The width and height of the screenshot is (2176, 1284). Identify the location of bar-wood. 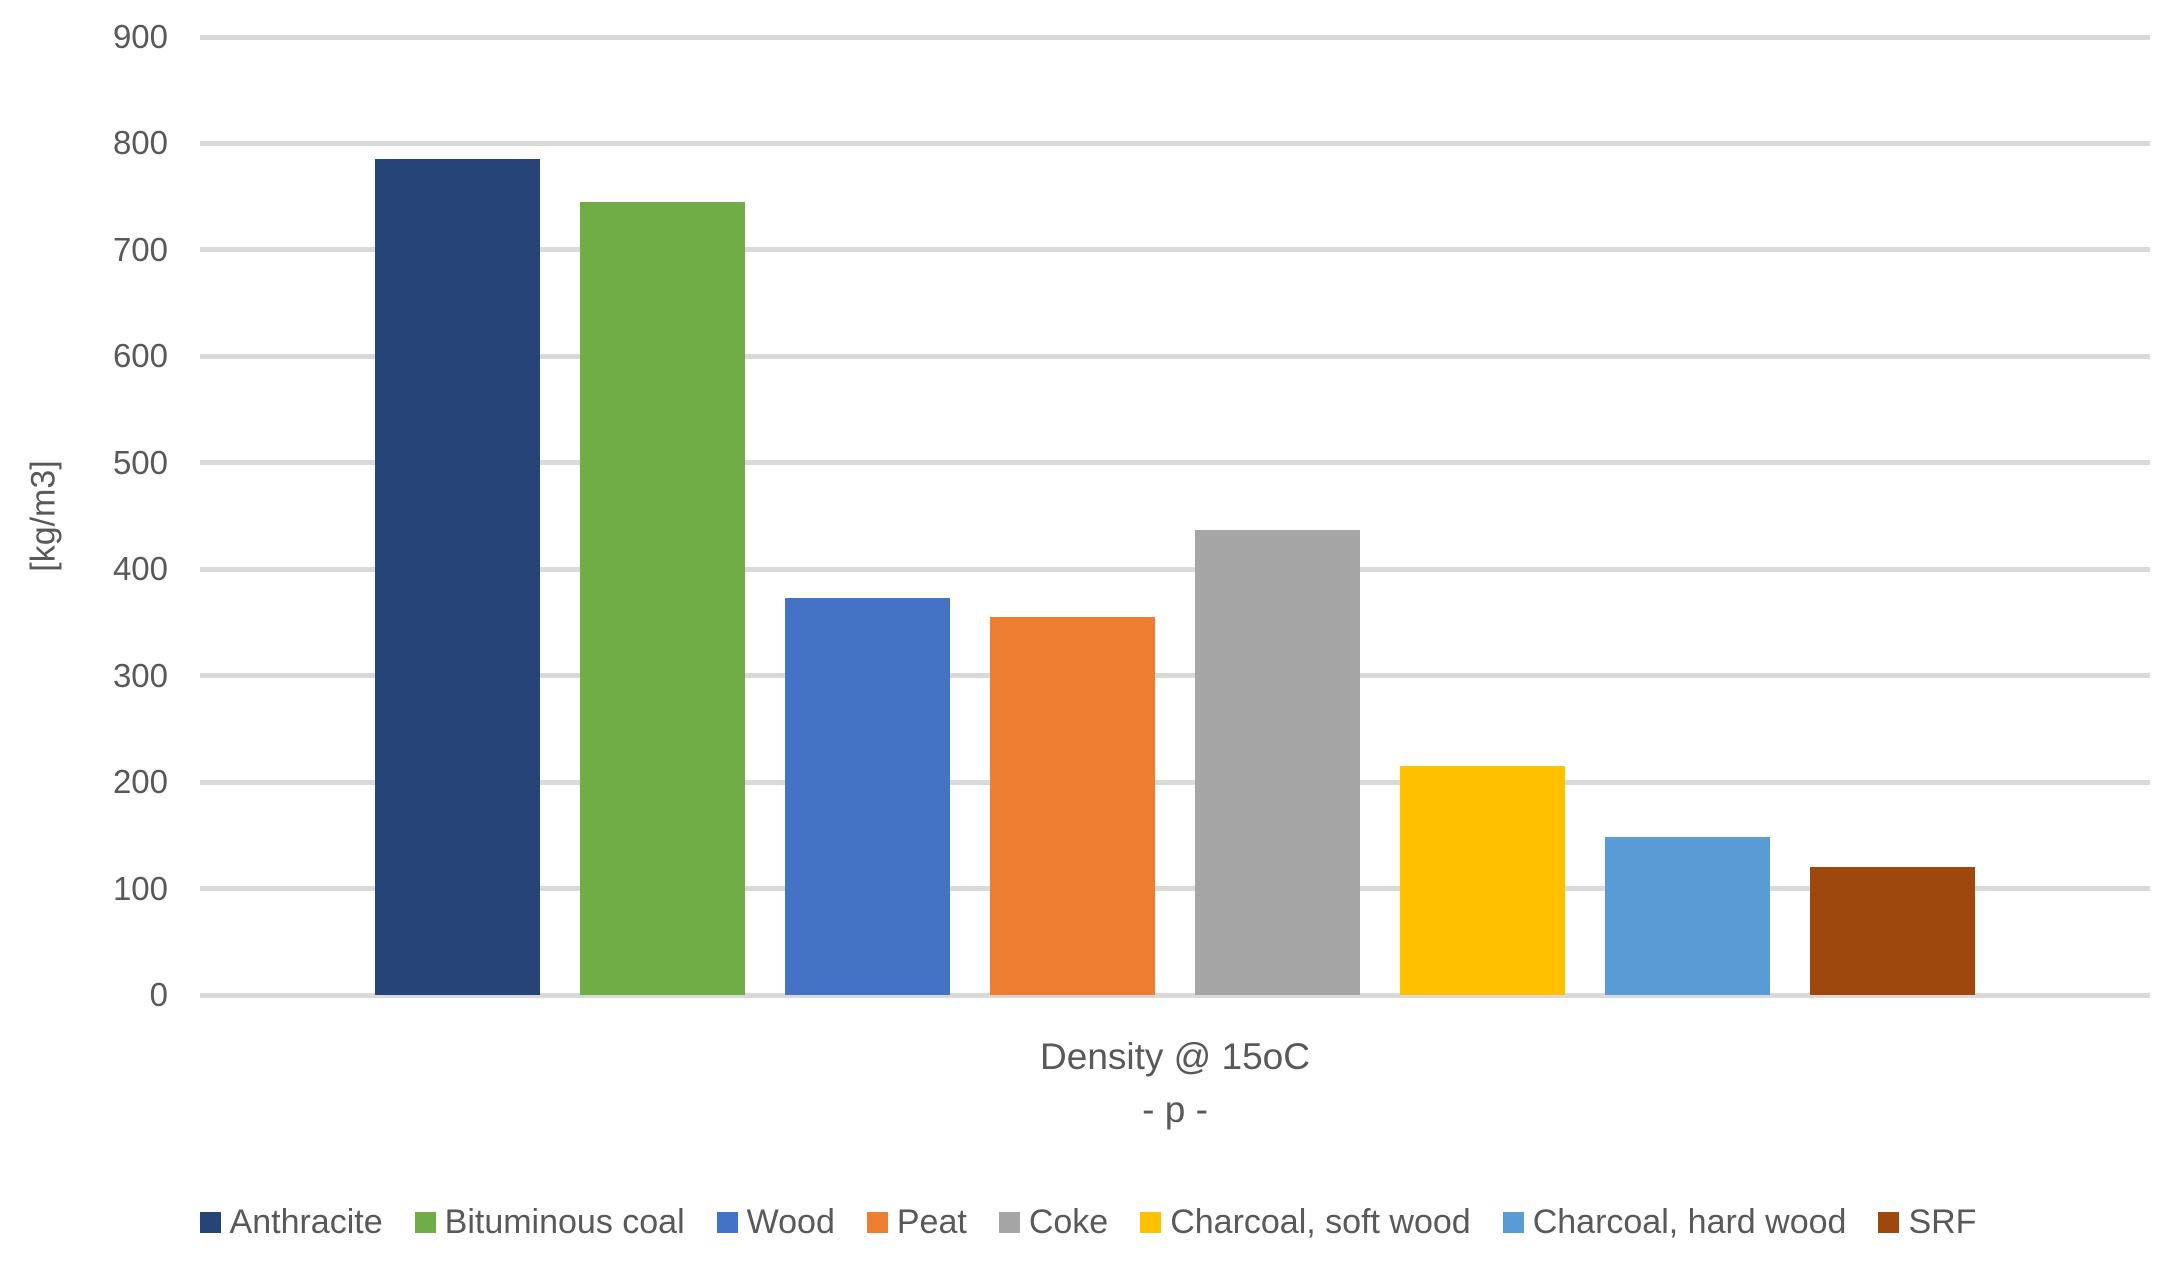
(867, 796).